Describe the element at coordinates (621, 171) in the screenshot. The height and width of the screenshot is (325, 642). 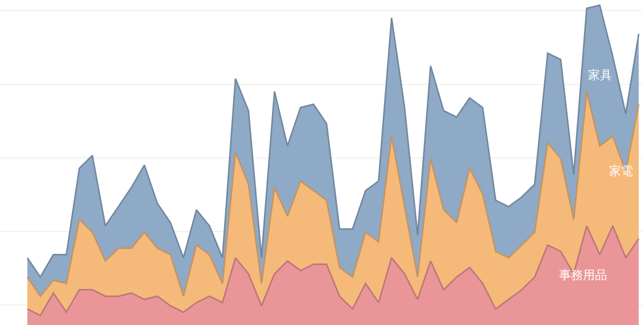
I see `series-label: 家電` at that location.